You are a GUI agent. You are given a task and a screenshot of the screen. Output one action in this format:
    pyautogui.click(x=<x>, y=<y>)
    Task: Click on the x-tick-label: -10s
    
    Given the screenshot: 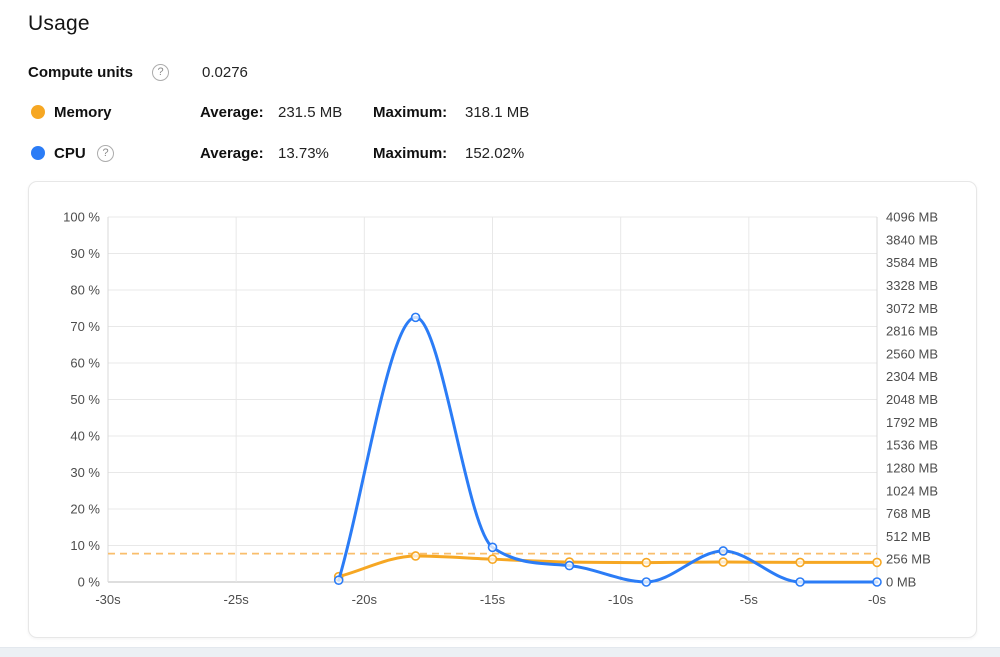 What is the action you would take?
    pyautogui.click(x=621, y=599)
    